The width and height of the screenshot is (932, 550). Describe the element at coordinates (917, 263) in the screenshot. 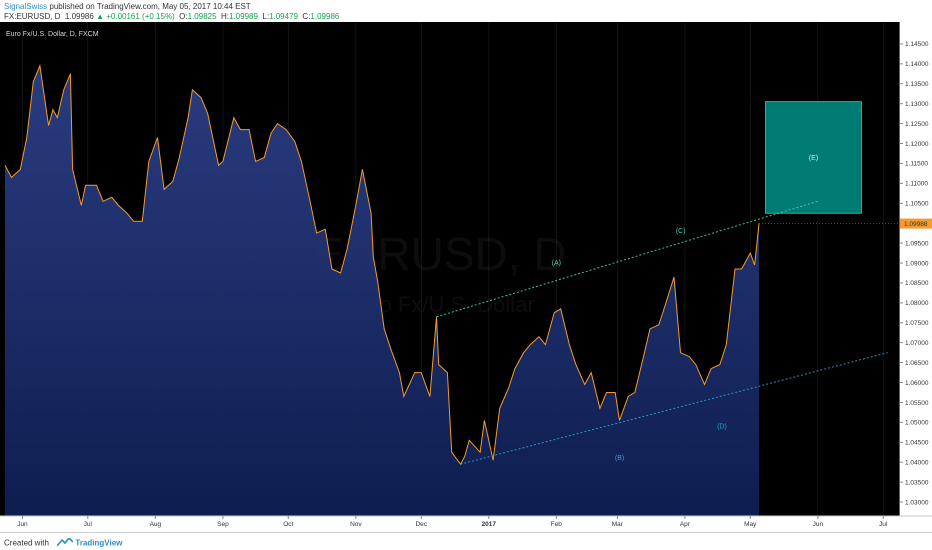

I see `price-tick-label: 1.09000` at that location.